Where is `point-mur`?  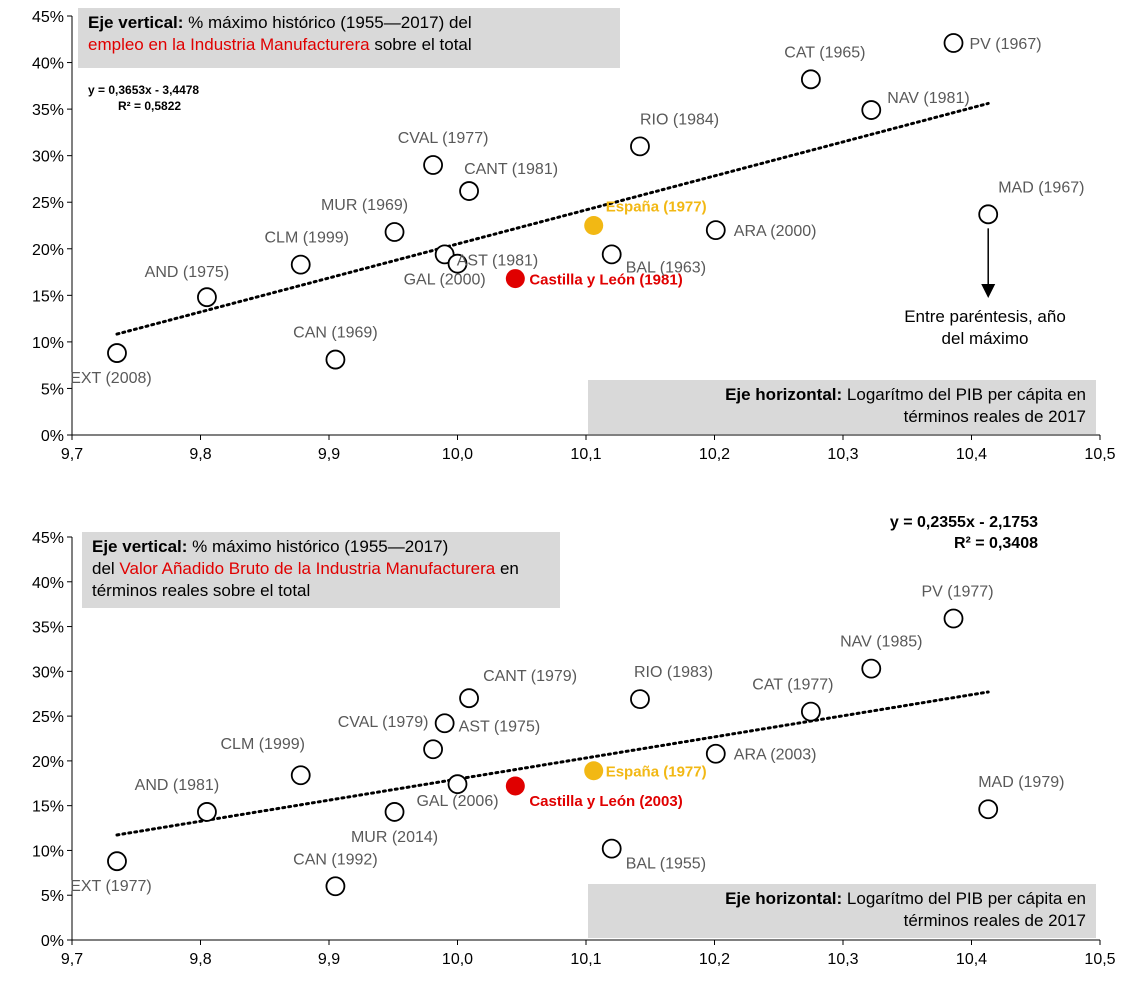 point-mur is located at coordinates (394, 232).